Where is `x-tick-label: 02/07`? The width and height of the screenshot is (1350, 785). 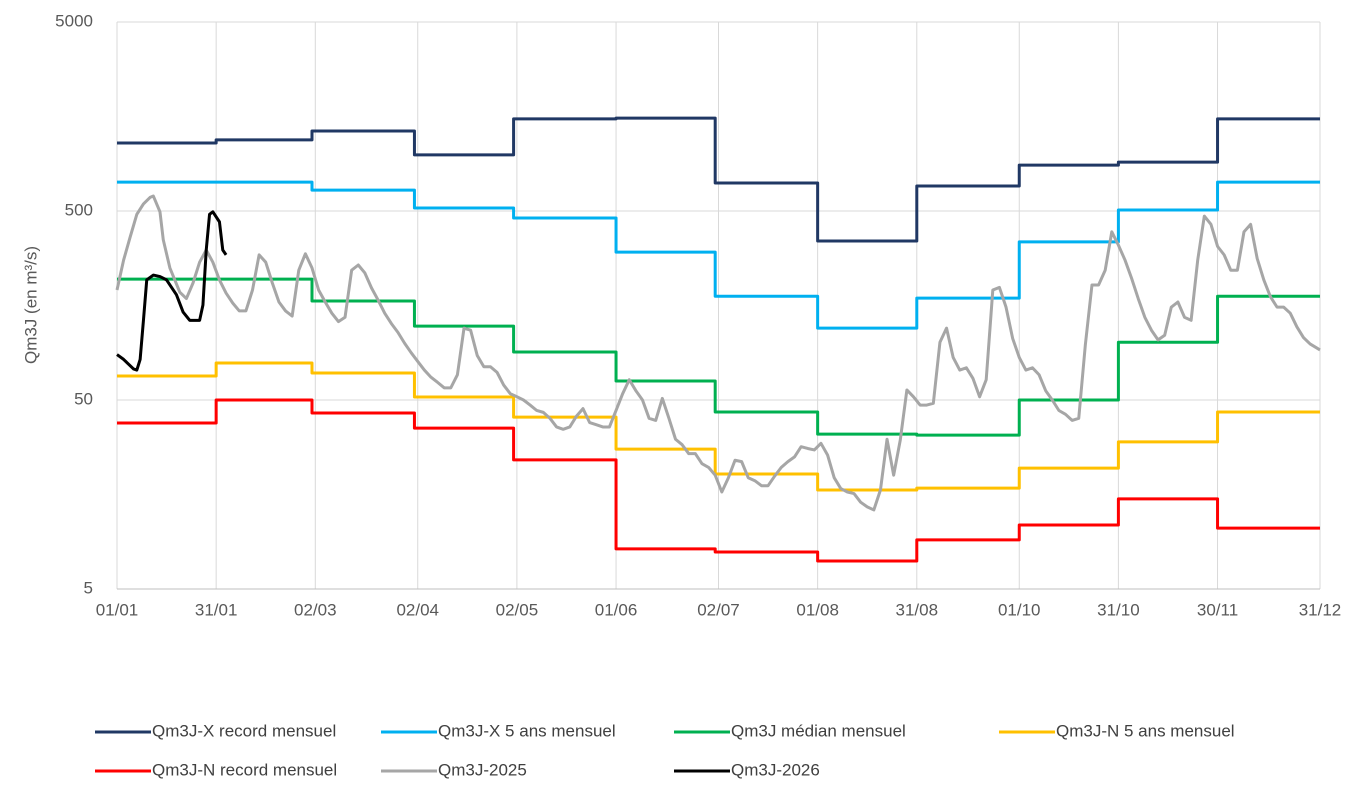
x-tick-label: 02/07 is located at coordinates (718, 609).